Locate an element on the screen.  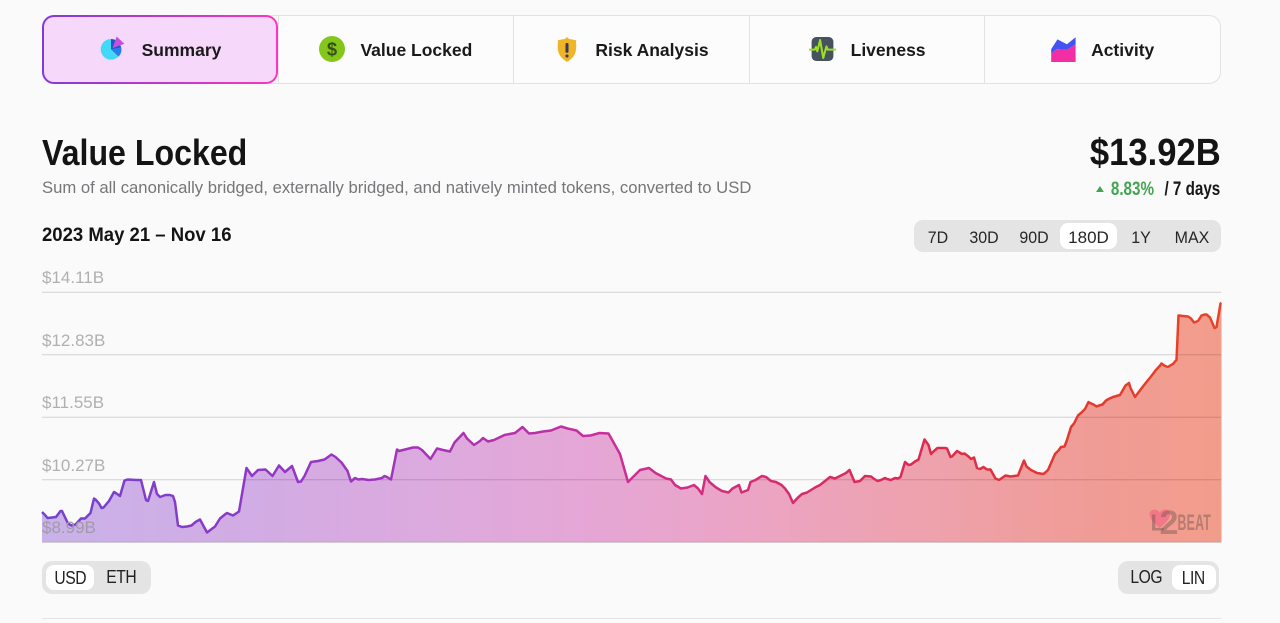
svg-text: 2 is located at coordinates (1169, 523).